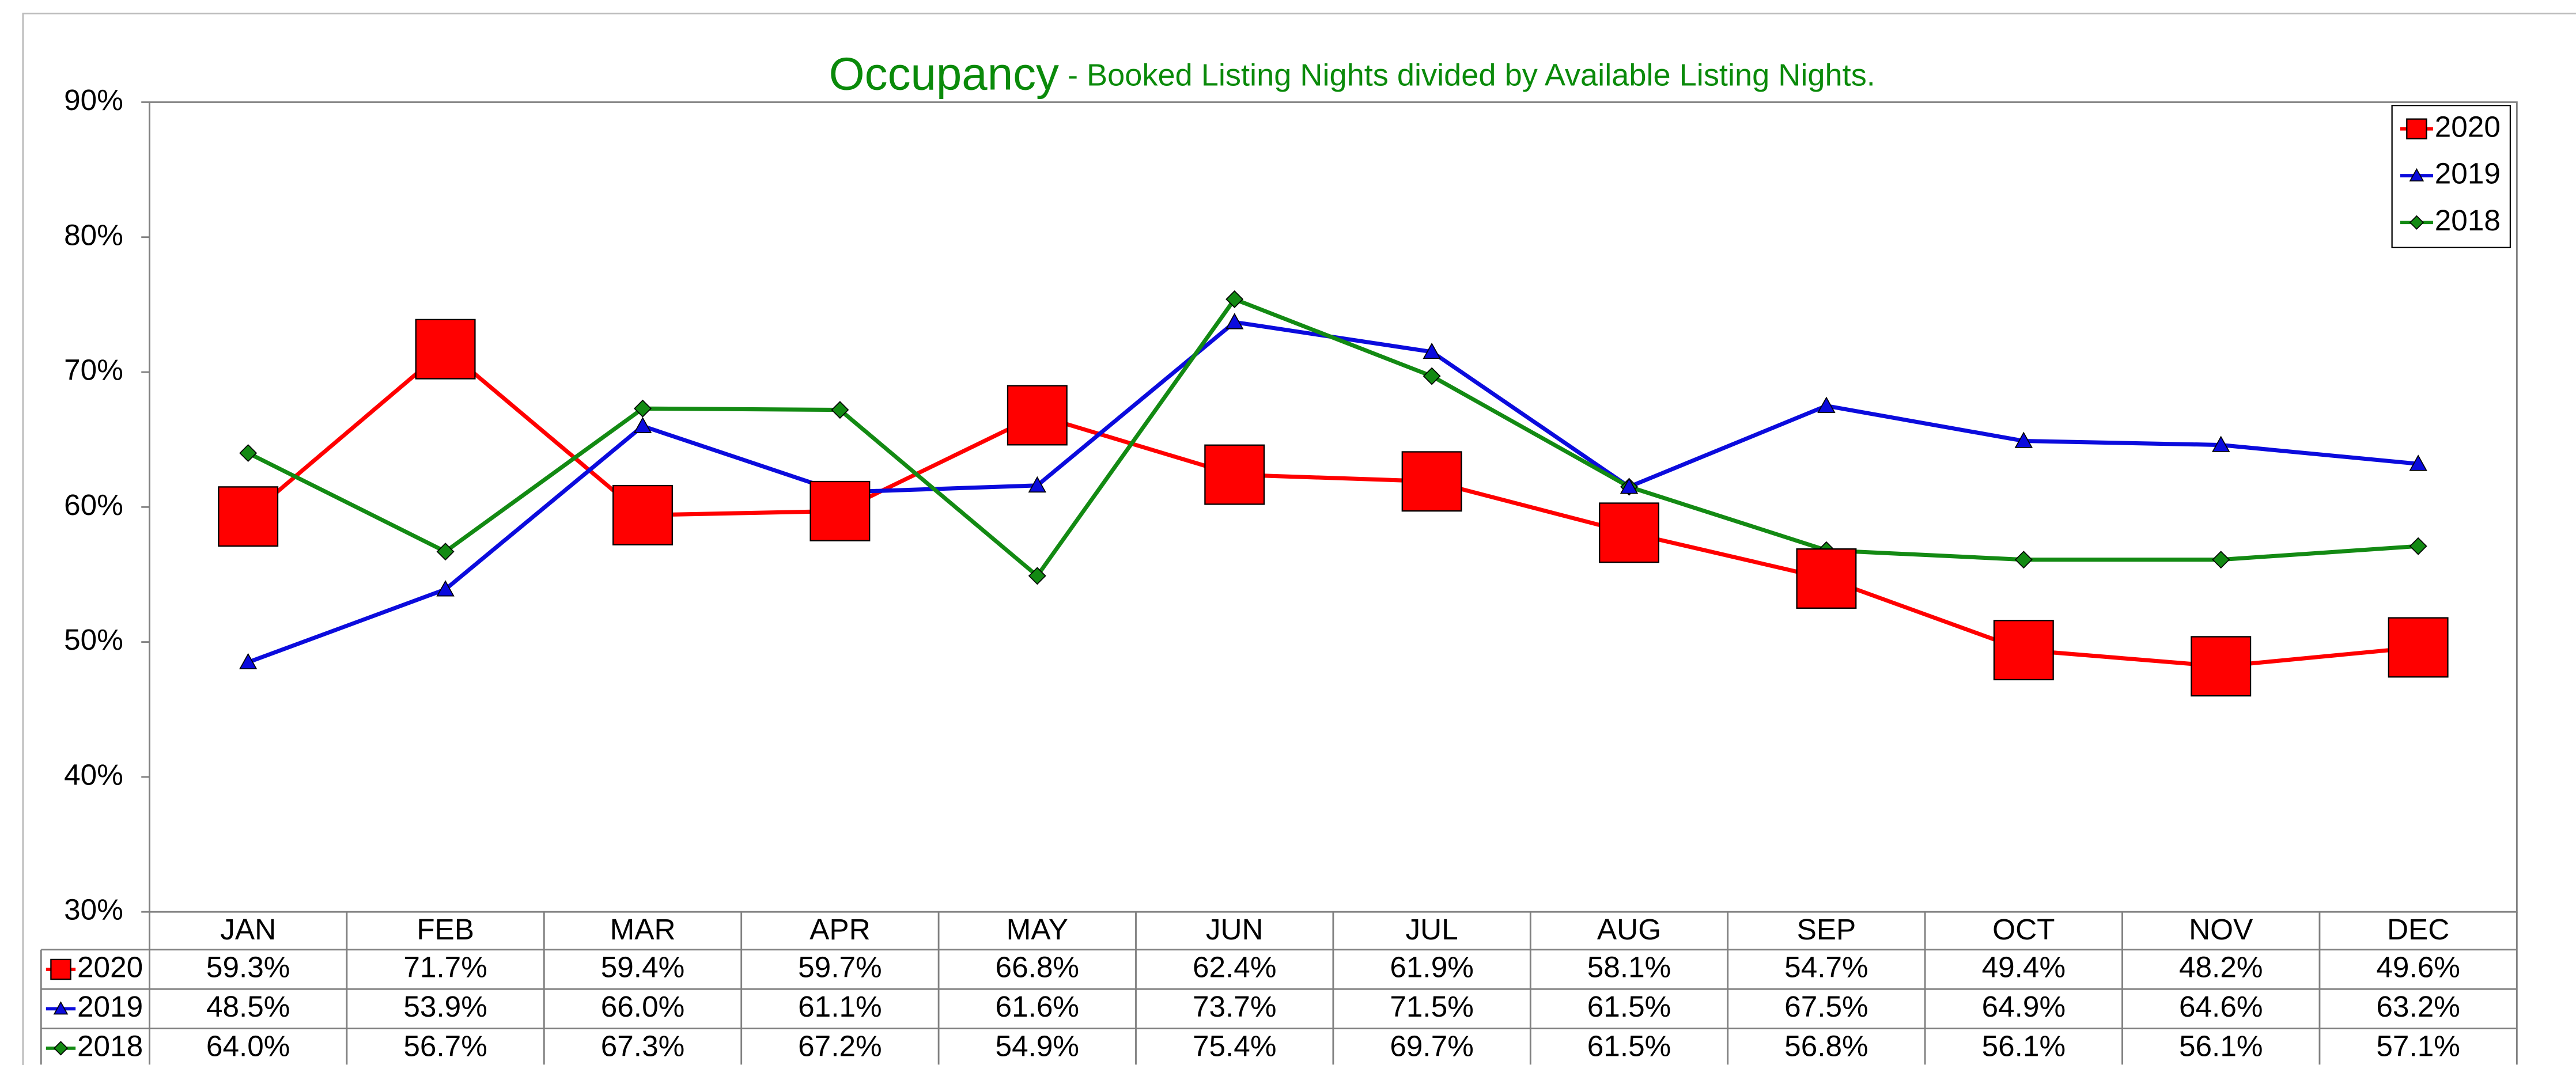  What do you see at coordinates (93, 100) in the screenshot?
I see `y-tick-label: 90%` at bounding box center [93, 100].